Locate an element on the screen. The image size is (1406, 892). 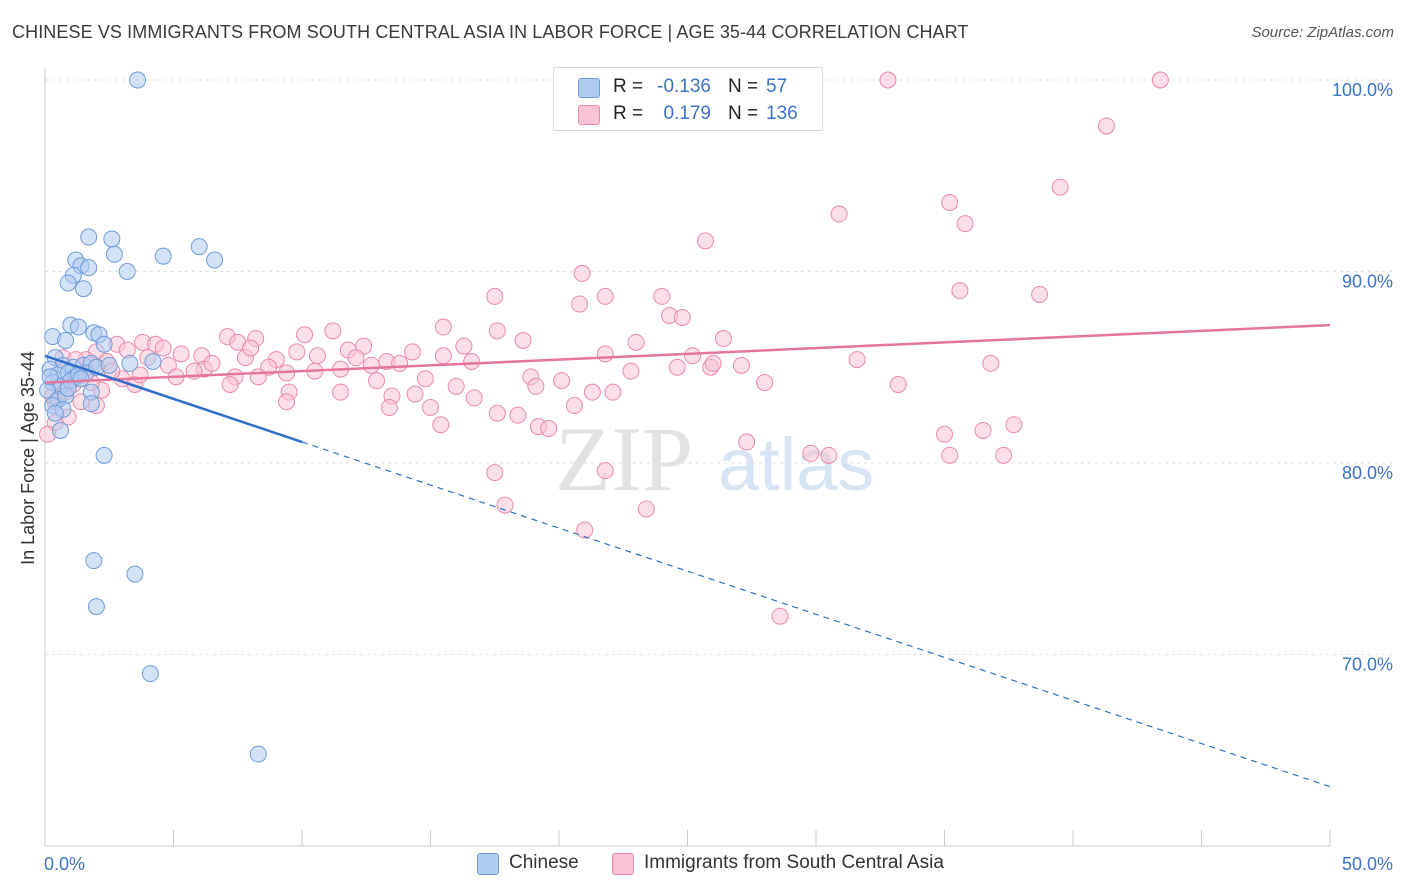
y-tick-label: 100.0% is located at coordinates (1362, 90).